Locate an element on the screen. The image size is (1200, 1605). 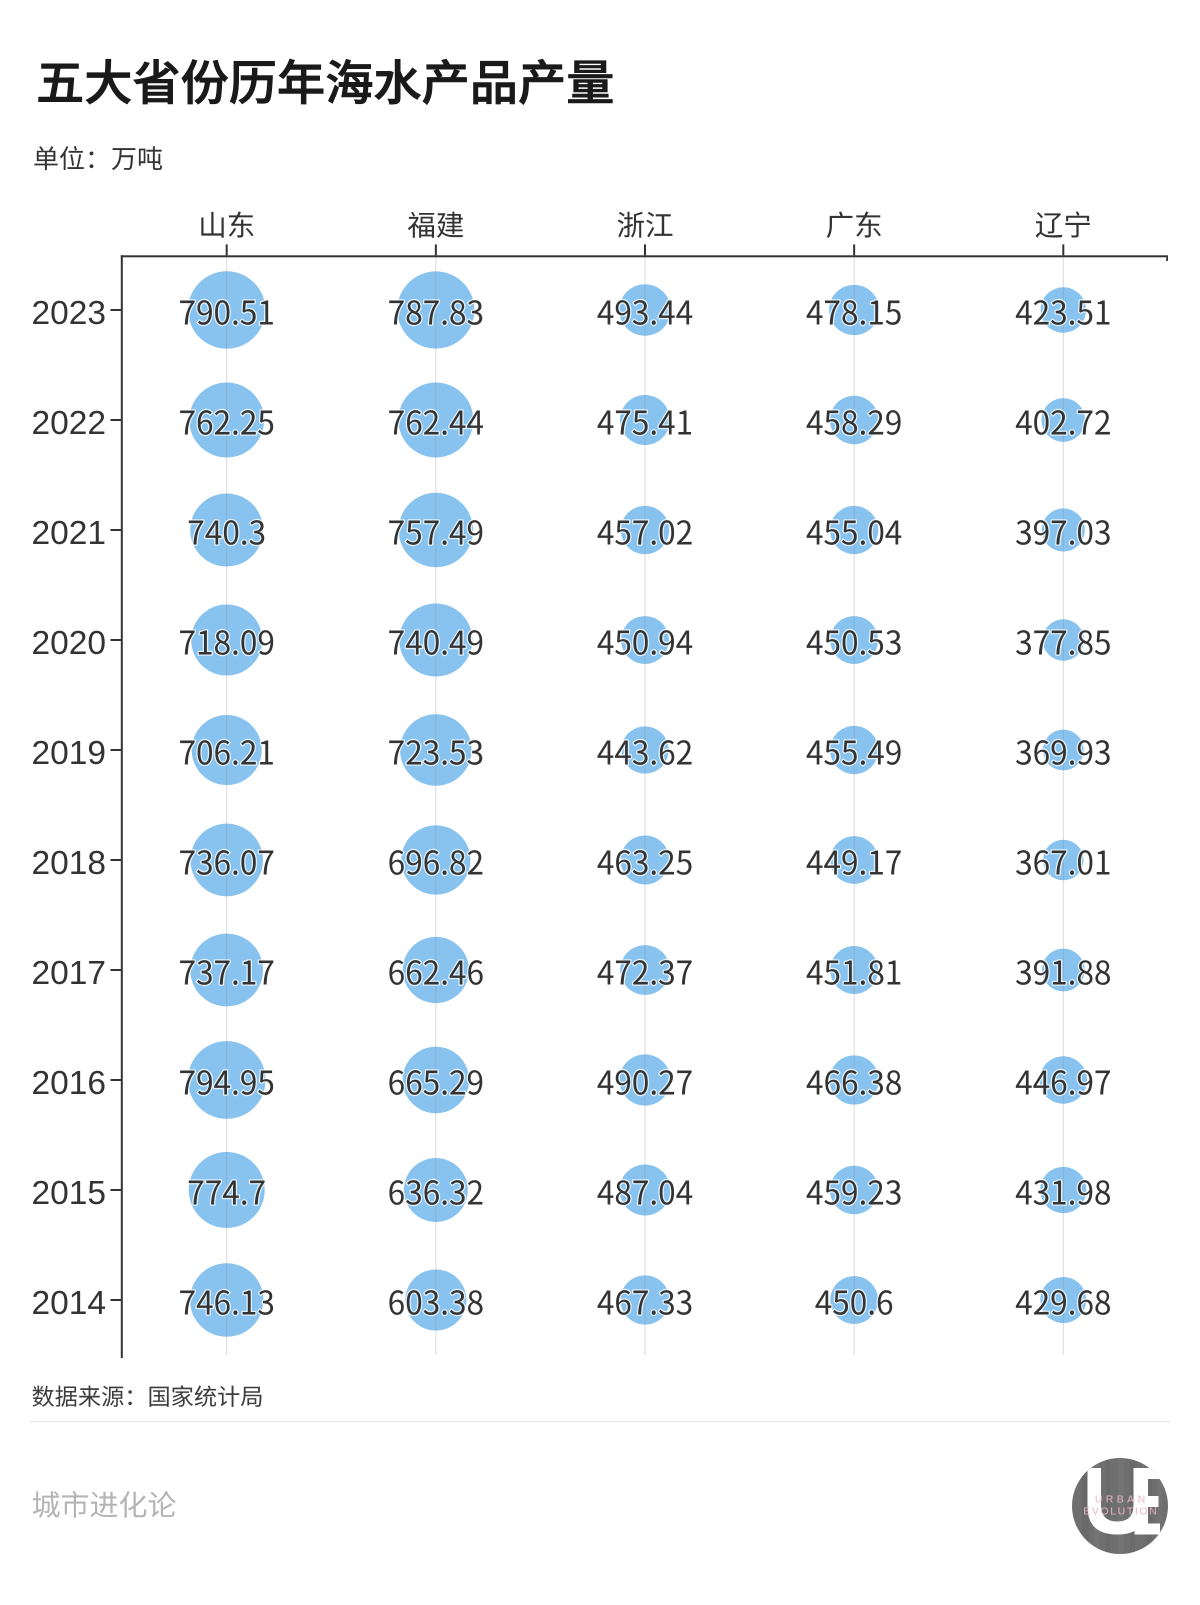
svg-text: 2019 is located at coordinates (68, 753).